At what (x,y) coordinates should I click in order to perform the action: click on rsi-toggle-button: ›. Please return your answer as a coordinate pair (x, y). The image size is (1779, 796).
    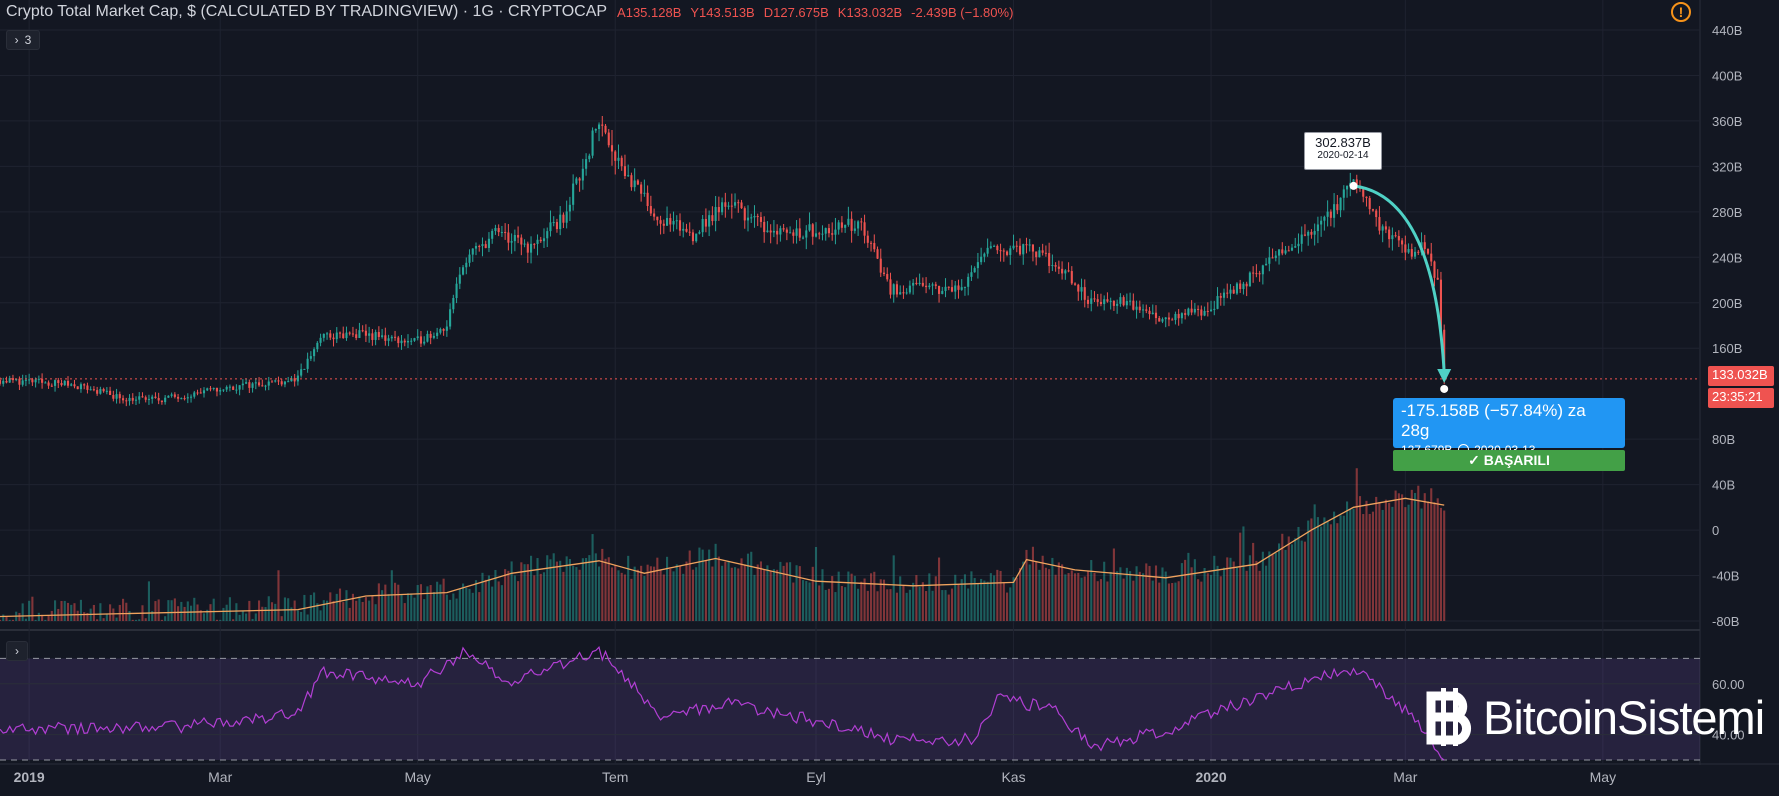
    Looking at the image, I should click on (17, 651).